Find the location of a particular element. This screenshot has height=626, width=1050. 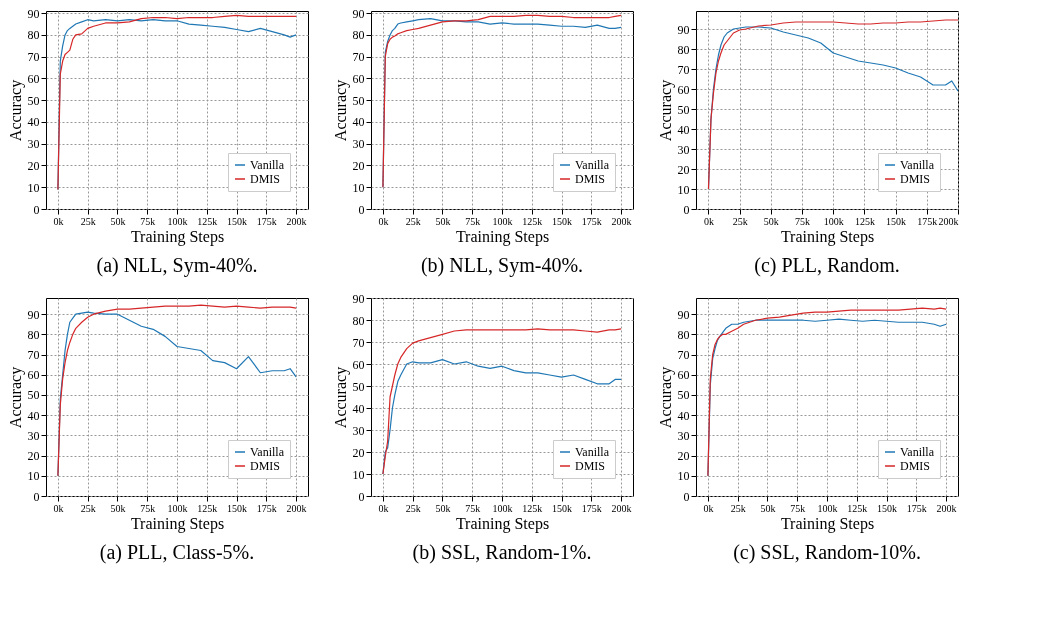

line-series is located at coordinates (502, 417).